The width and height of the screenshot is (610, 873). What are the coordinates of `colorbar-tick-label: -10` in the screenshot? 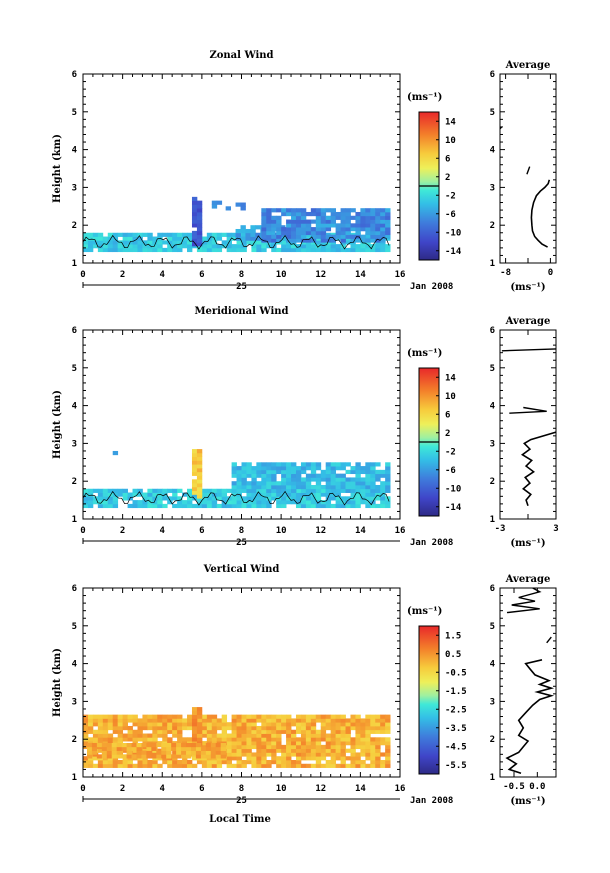 It's located at (453, 233).